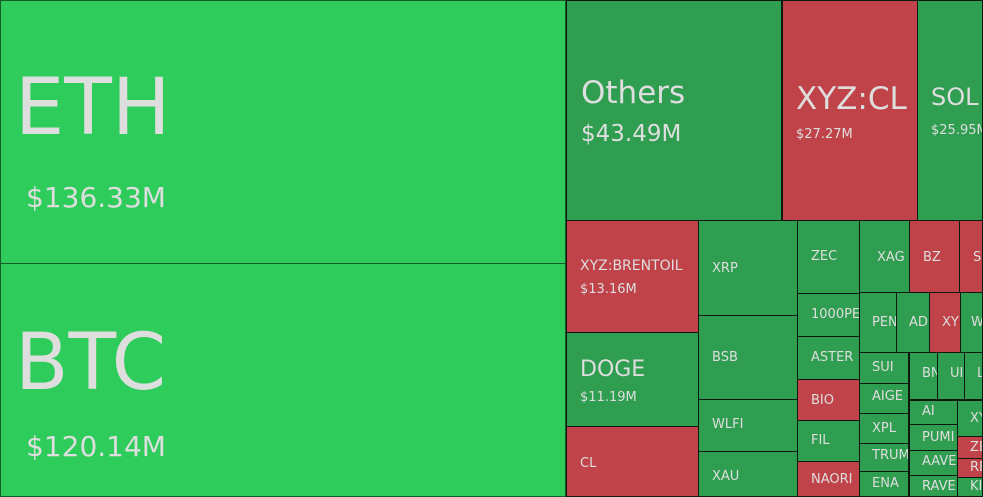 The width and height of the screenshot is (983, 497). What do you see at coordinates (728, 424) in the screenshot?
I see `tile-label: WLFI` at bounding box center [728, 424].